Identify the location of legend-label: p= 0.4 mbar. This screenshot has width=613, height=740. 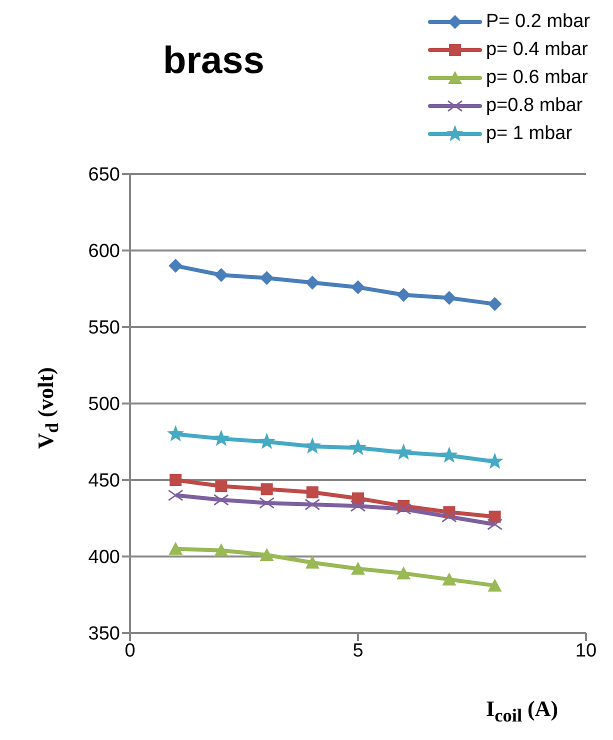
(537, 50).